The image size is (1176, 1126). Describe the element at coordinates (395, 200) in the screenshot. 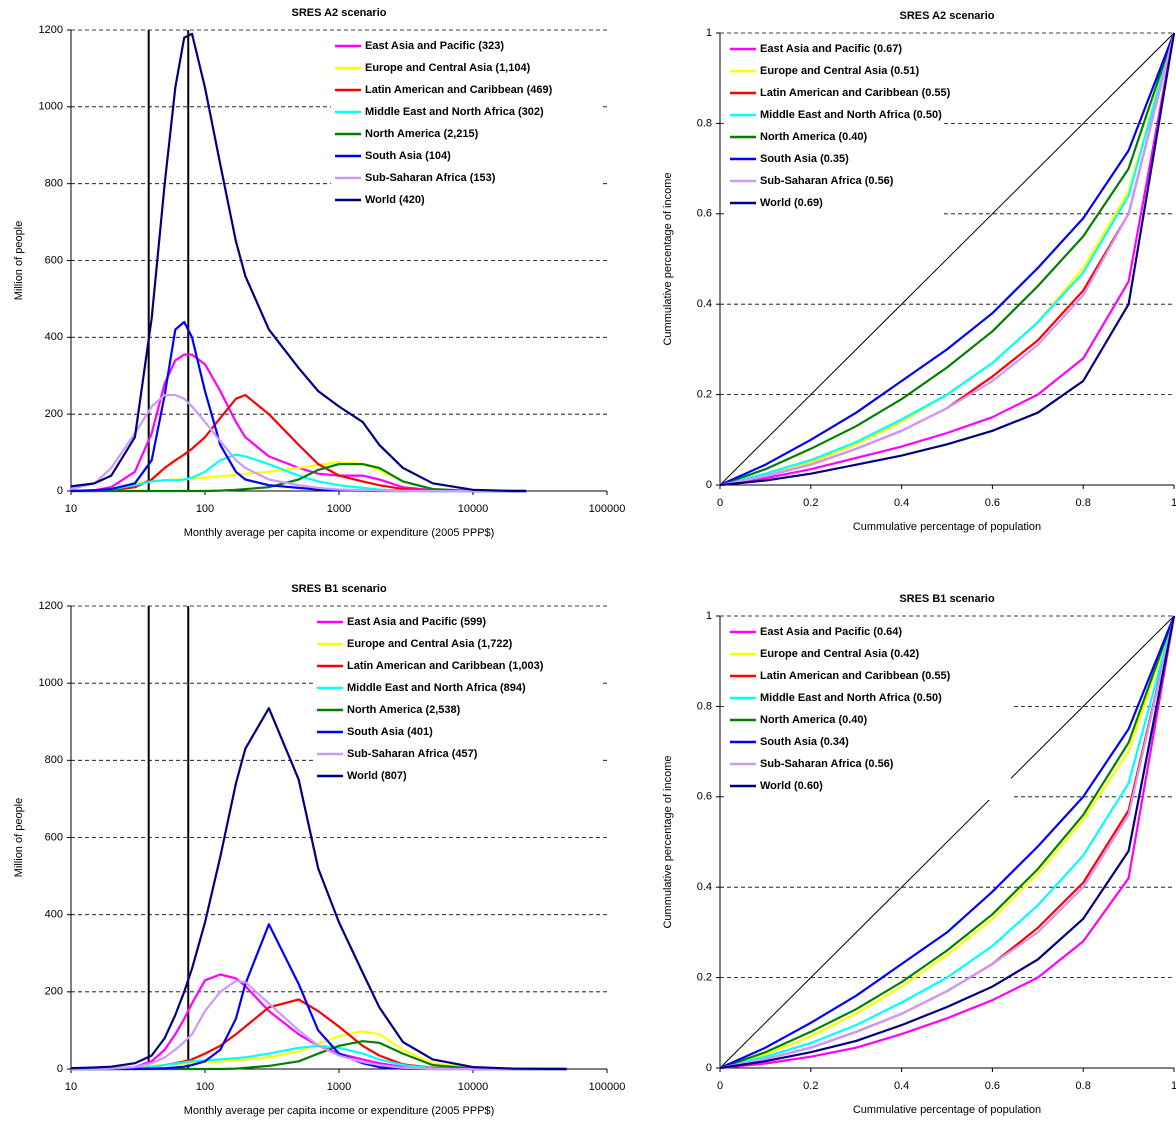

I see `legend-label: World (420)` at that location.